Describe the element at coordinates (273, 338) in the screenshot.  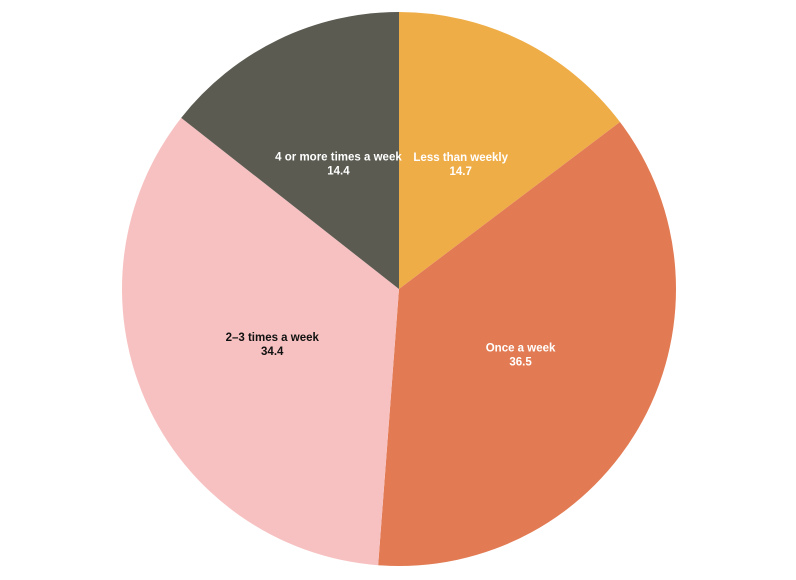
I see `slice-label: 2–3 times a week` at that location.